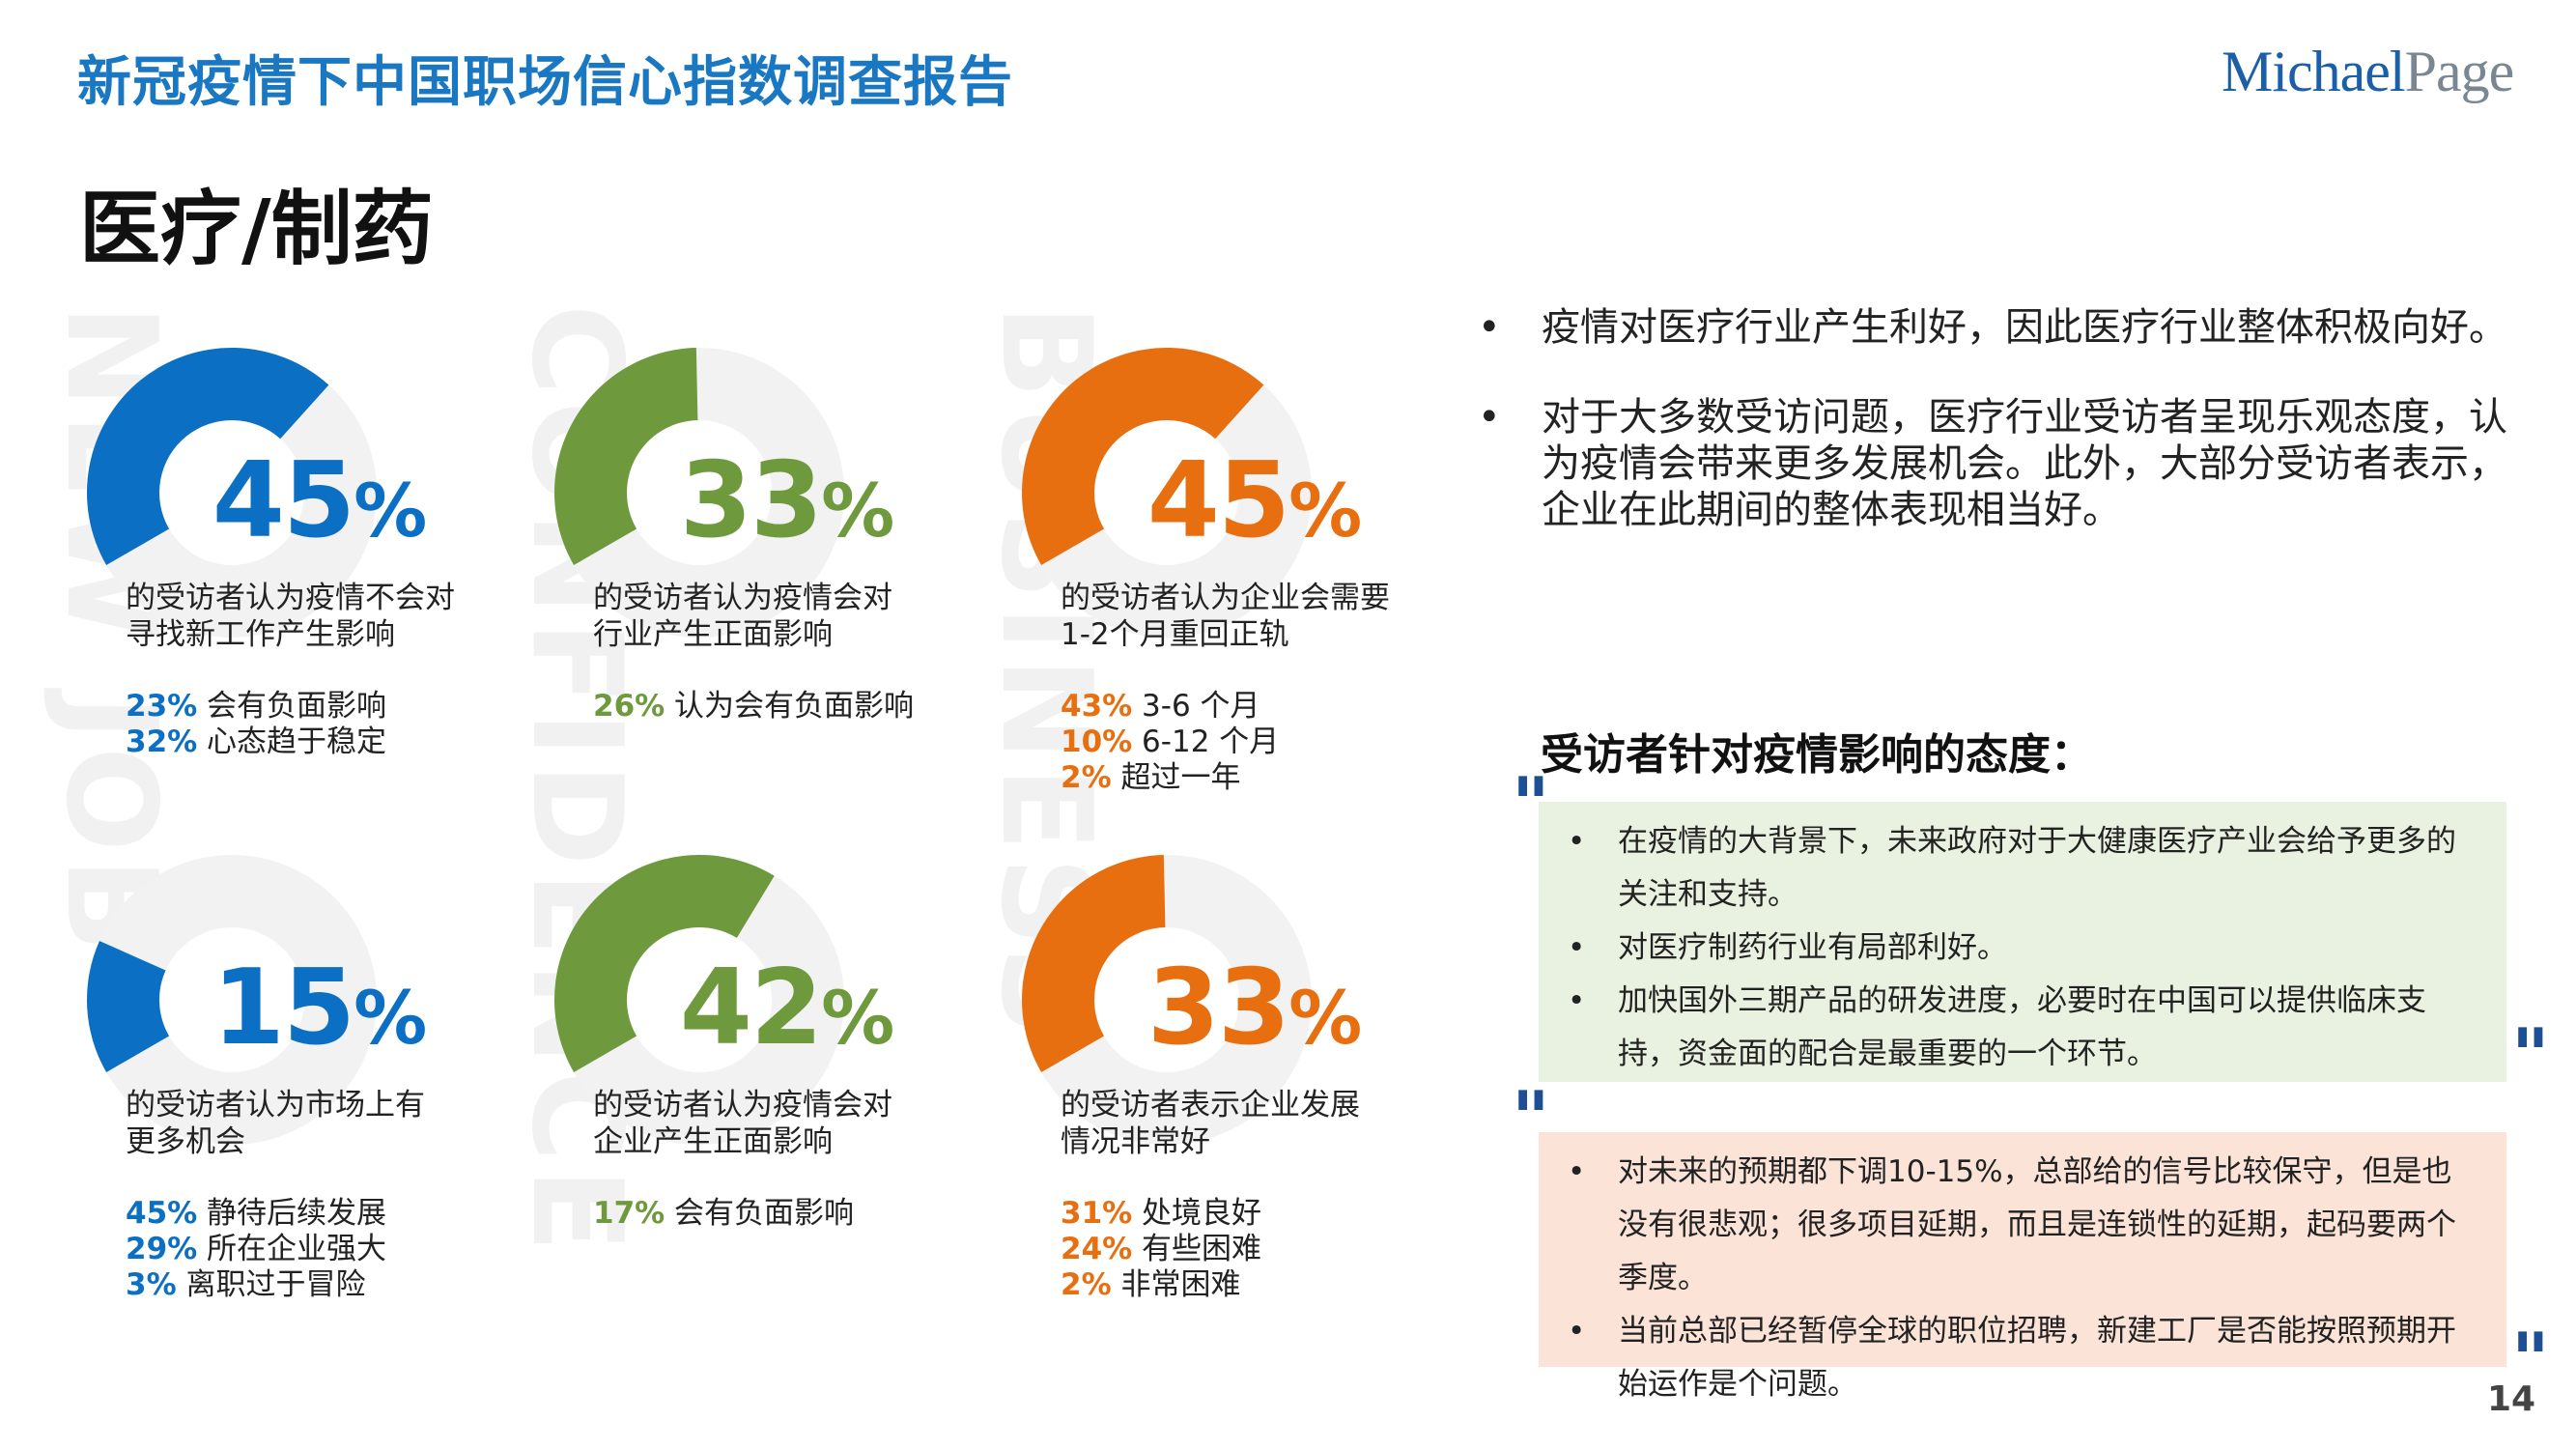  I want to click on stat-breakdown-row: 3% 离职过于冒险, so click(338, 1285).